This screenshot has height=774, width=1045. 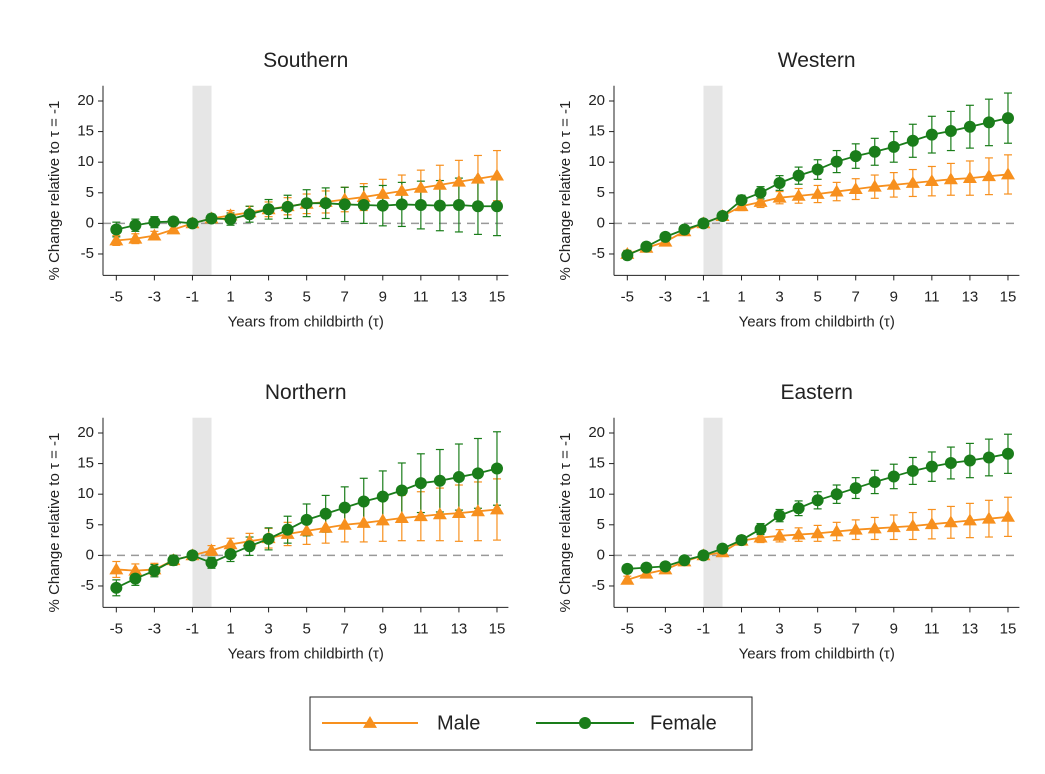 What do you see at coordinates (683, 723) in the screenshot?
I see `legend-label: Female` at bounding box center [683, 723].